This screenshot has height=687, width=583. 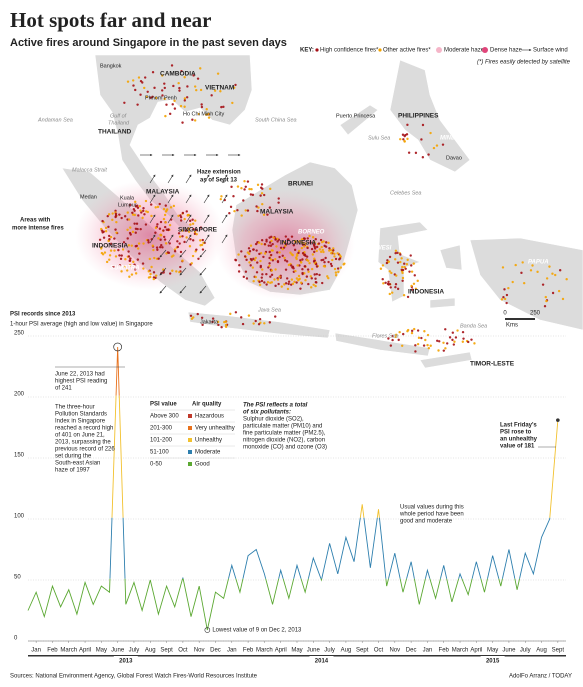 I want to click on scale-tick: 0, so click(x=505, y=314).